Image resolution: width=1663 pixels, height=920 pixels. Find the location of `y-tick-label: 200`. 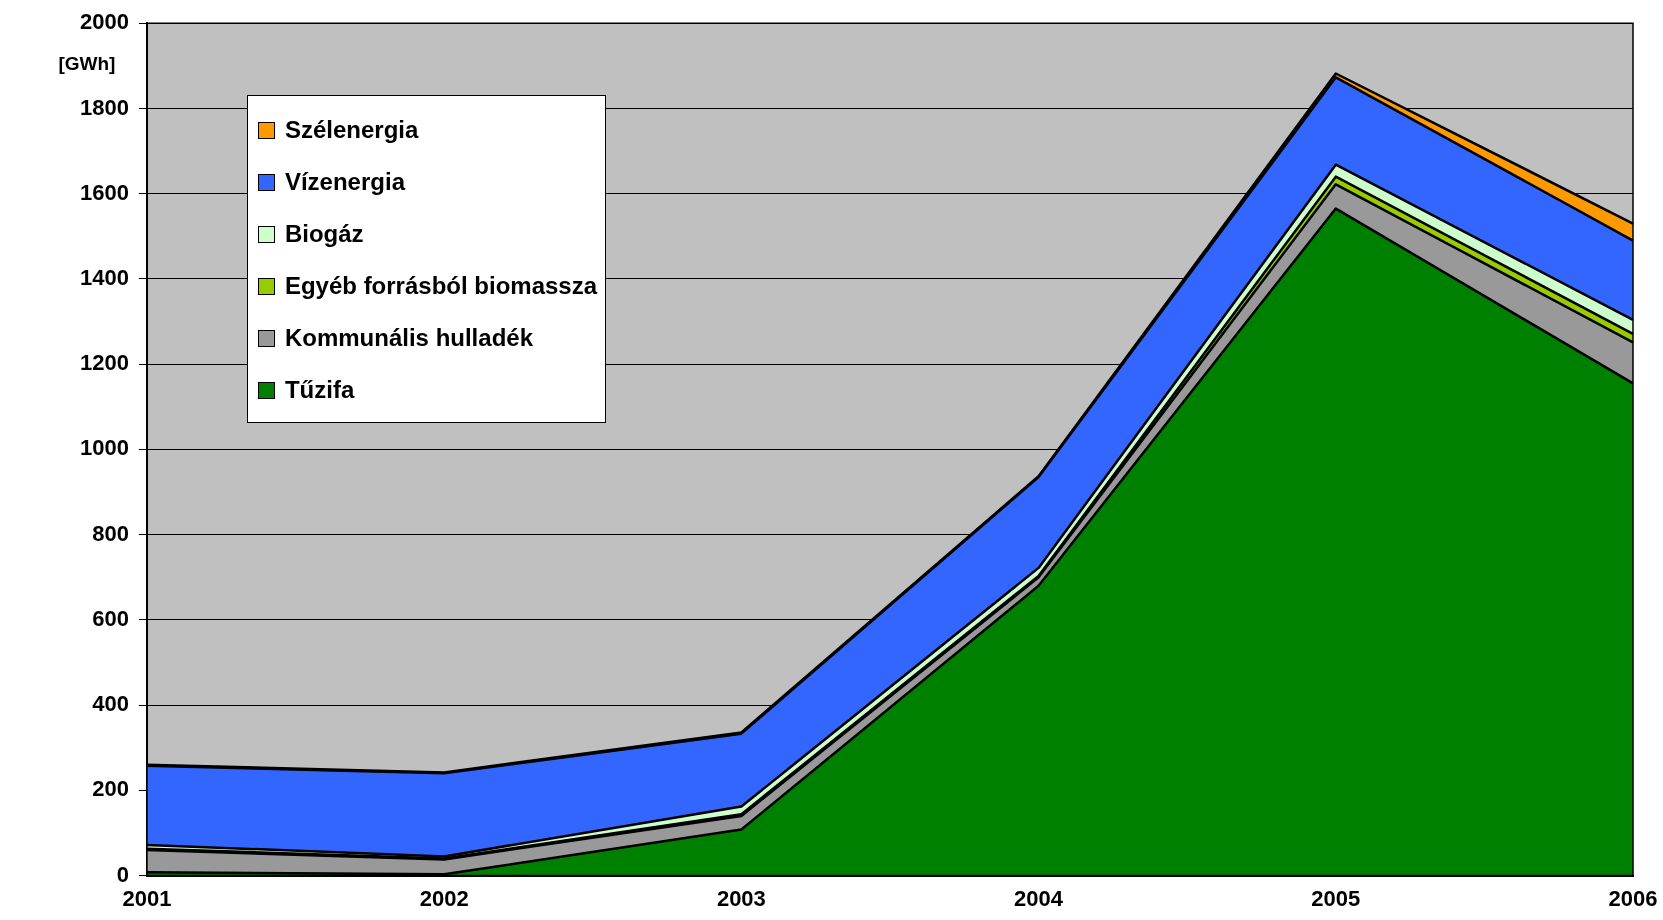

y-tick-label: 200 is located at coordinates (110, 789).